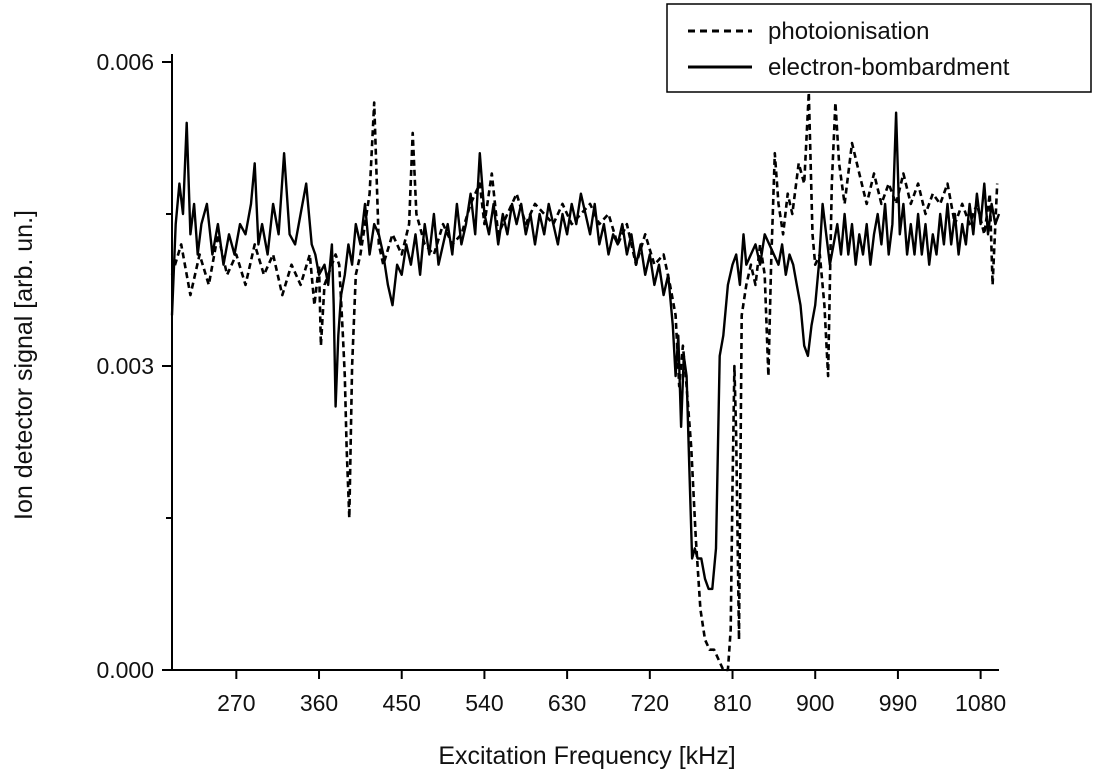  What do you see at coordinates (319, 703) in the screenshot?
I see `x-tick-label: 360` at bounding box center [319, 703].